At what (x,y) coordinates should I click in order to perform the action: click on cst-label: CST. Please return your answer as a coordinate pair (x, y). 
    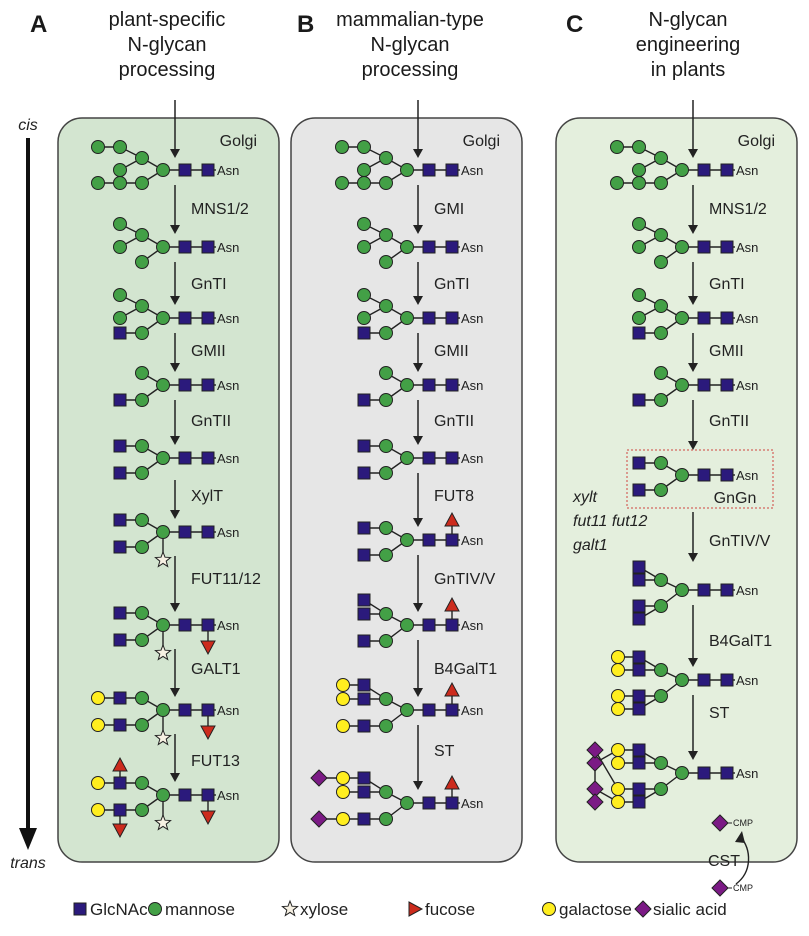
    Looking at the image, I should click on (724, 861).